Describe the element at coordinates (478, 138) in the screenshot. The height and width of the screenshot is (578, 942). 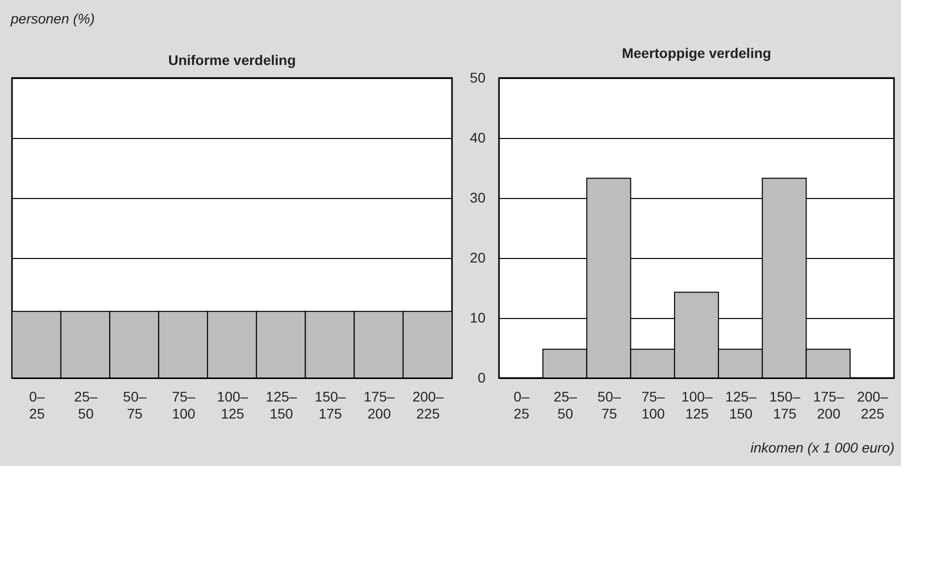
I see `y-tick-label: 40` at that location.